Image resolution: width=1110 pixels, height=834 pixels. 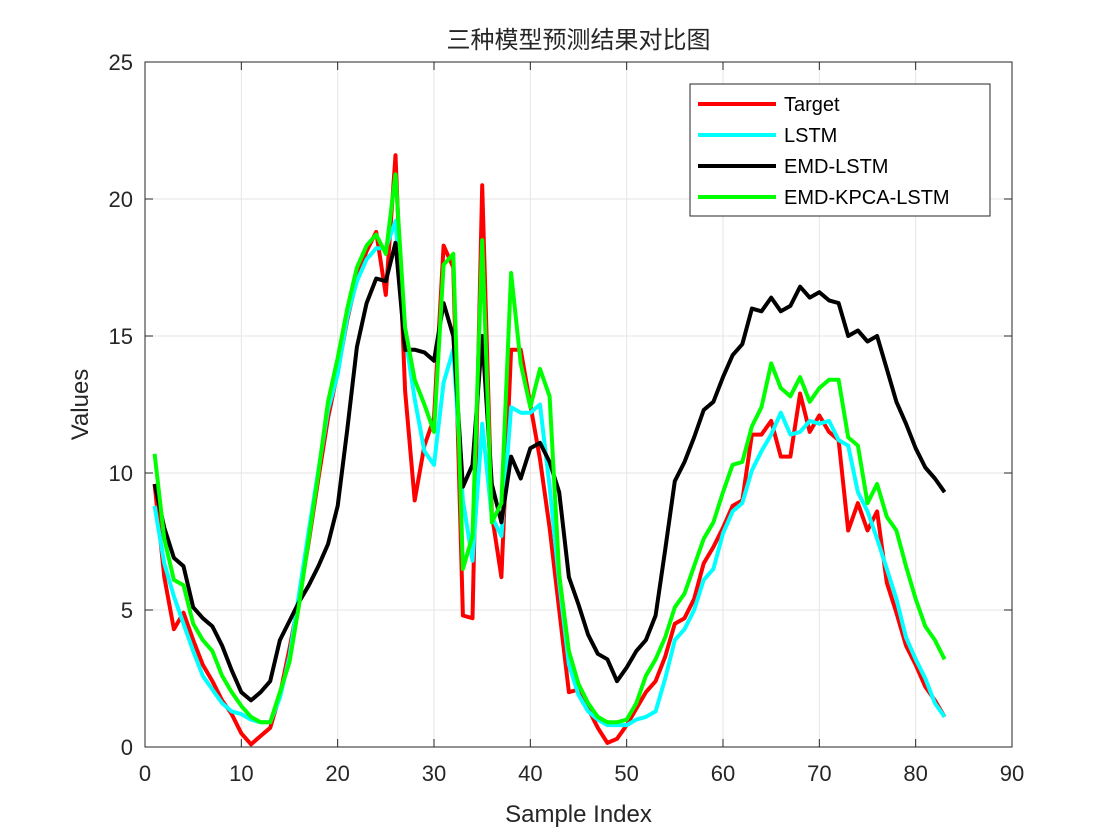 I want to click on y-axis-label: Values, so click(x=80, y=405).